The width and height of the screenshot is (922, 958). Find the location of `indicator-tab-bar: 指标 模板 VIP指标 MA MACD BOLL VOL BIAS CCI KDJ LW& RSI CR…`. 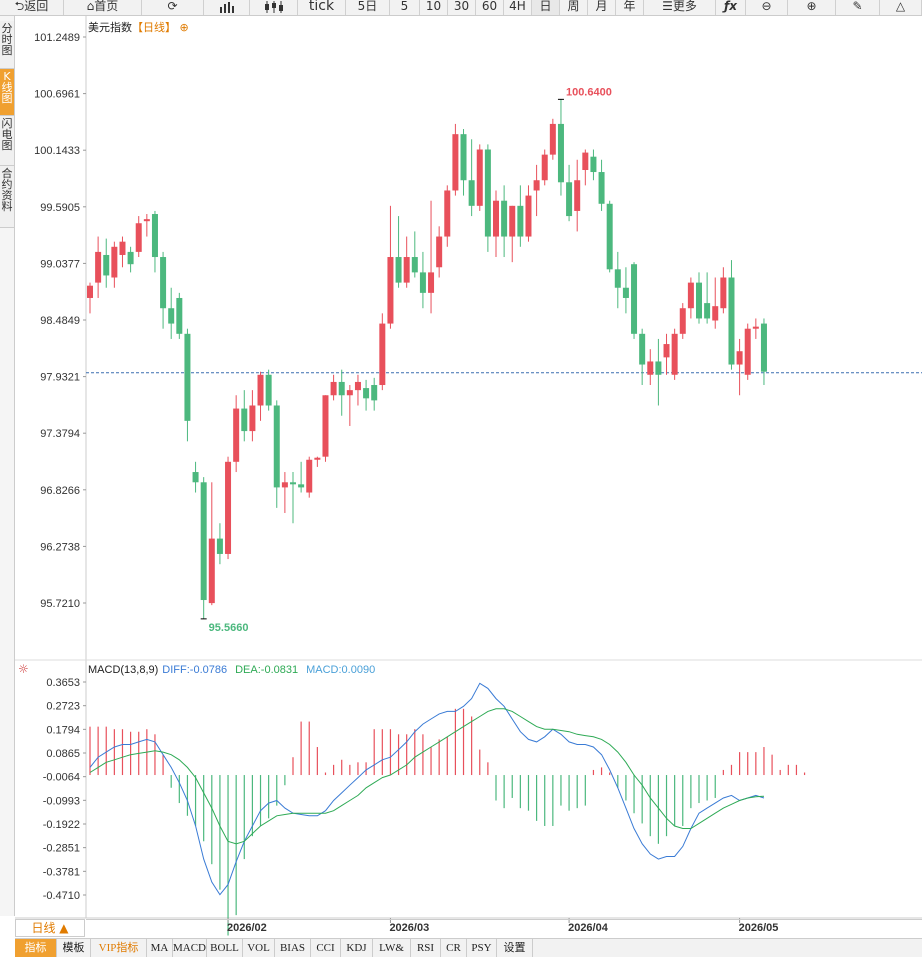

indicator-tab-bar: 指标 模板 VIP指标 MA MACD BOLL VOL BIAS CCI KDJ LW& RSI CR… is located at coordinates (468, 947).